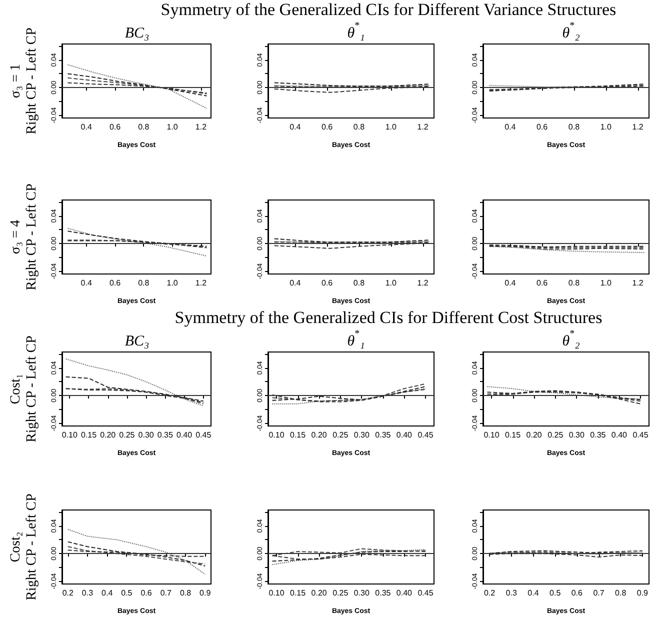 Image resolution: width=657 pixels, height=630 pixels. What do you see at coordinates (24, 236) in the screenshot?
I see `y-axis-title: σ₃ = 4 Right CP - Left CP` at bounding box center [24, 236].